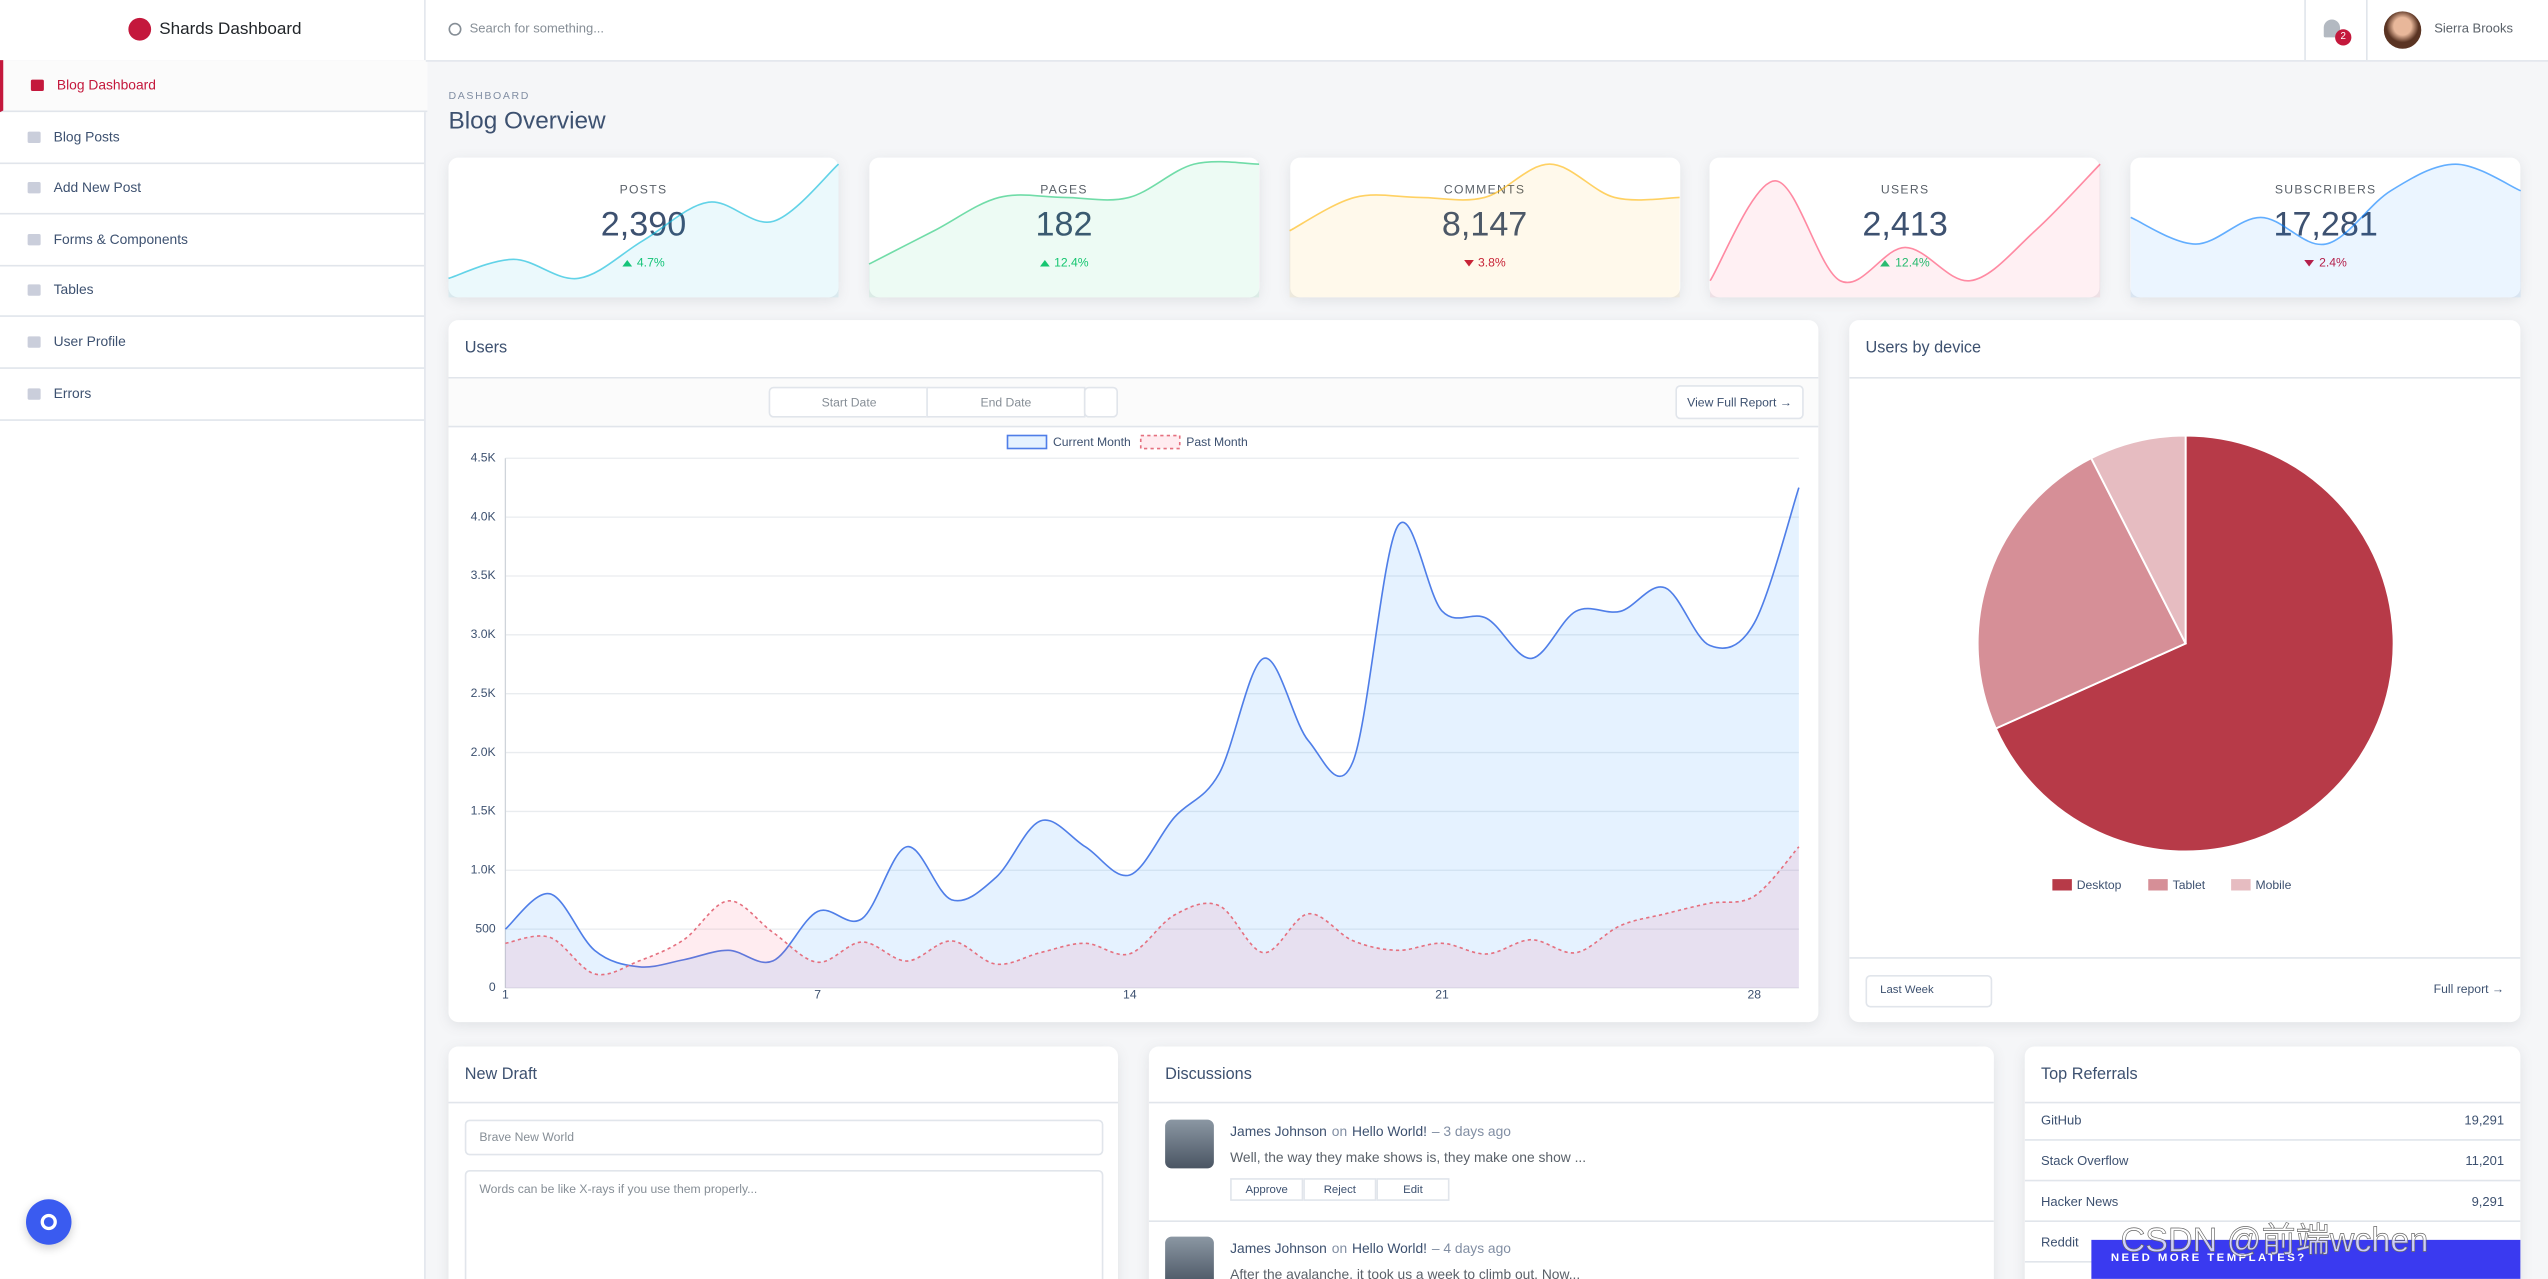 The height and width of the screenshot is (1279, 2548). What do you see at coordinates (2488, 1201) in the screenshot?
I see `referral-count: 9,291` at bounding box center [2488, 1201].